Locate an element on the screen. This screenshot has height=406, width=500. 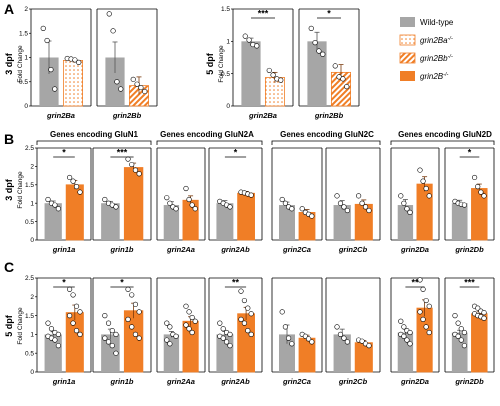
panel-label-a: A is located at coordinates (9, 9).